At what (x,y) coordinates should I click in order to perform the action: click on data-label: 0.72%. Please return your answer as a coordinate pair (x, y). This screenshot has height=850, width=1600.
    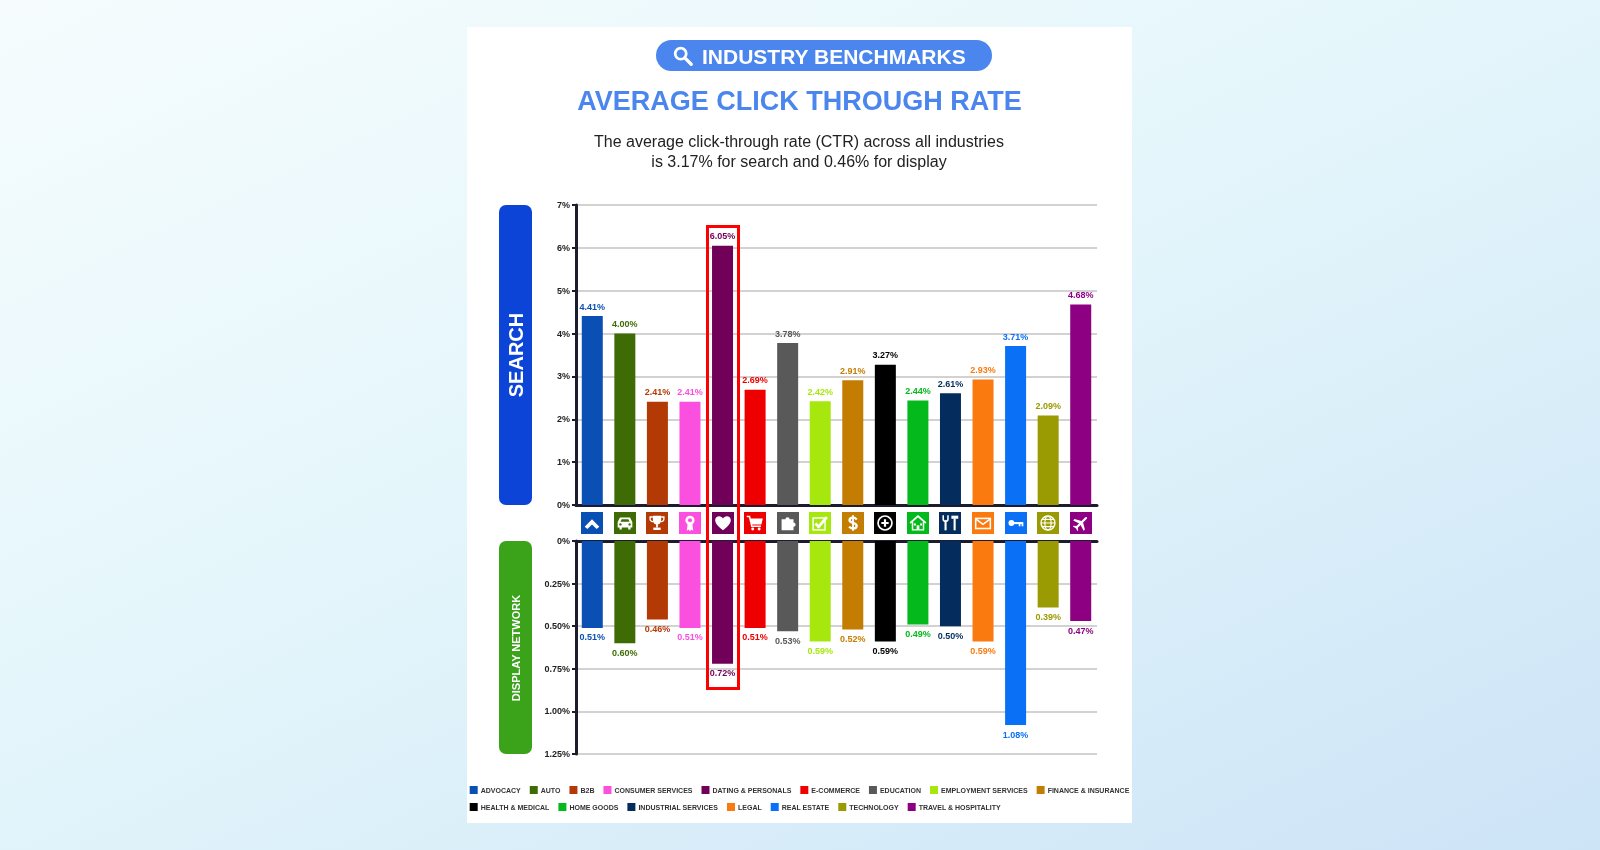
    Looking at the image, I should click on (722, 673).